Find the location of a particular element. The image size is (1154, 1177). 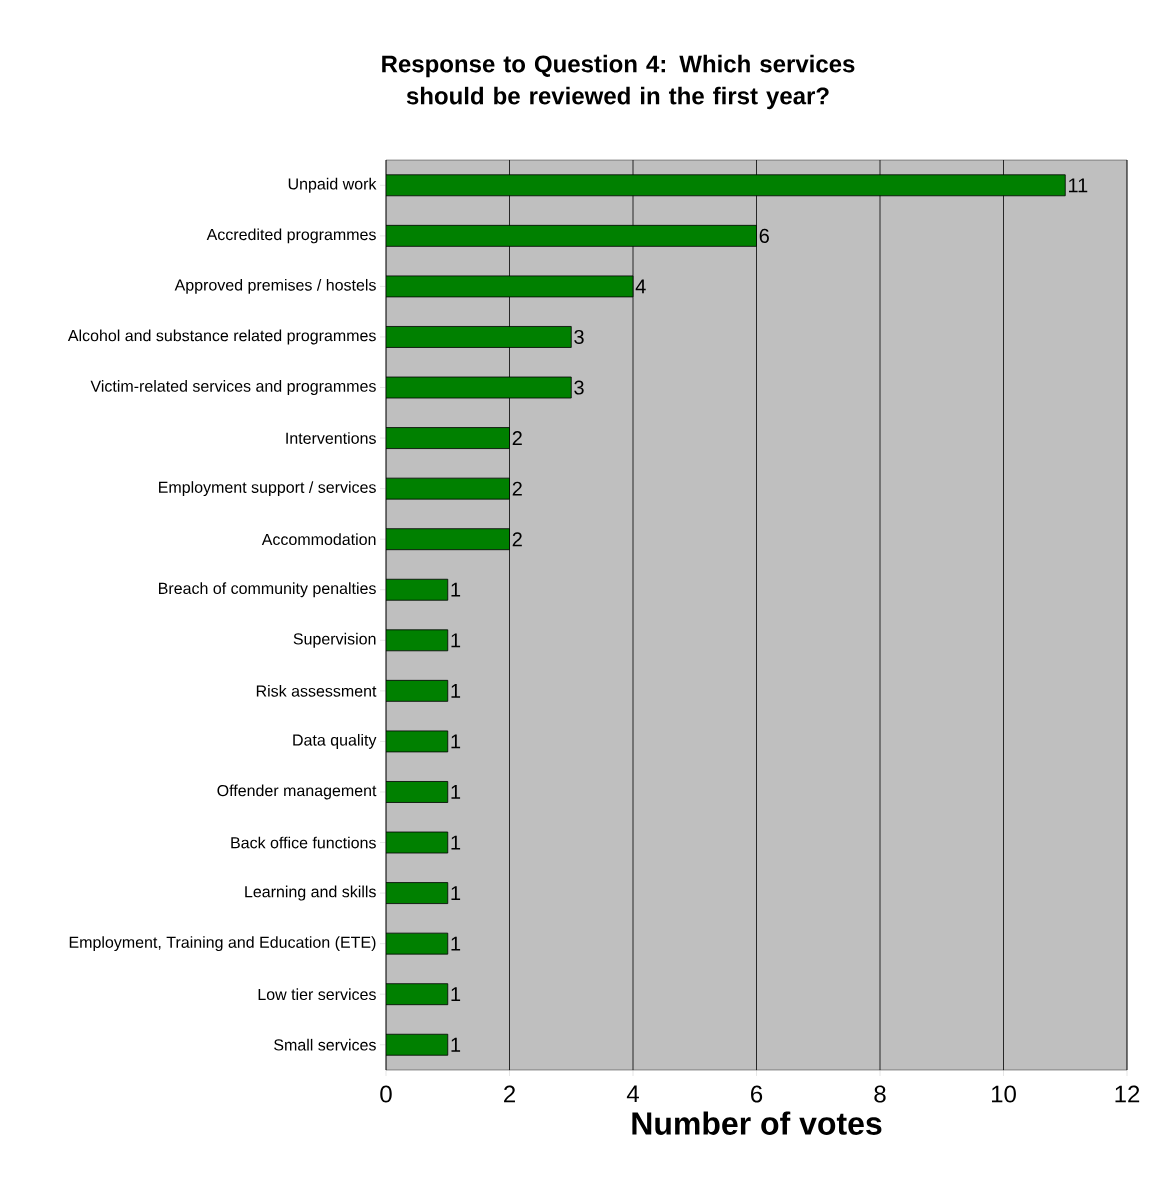

y-tick-label: Supervision is located at coordinates (334, 640).